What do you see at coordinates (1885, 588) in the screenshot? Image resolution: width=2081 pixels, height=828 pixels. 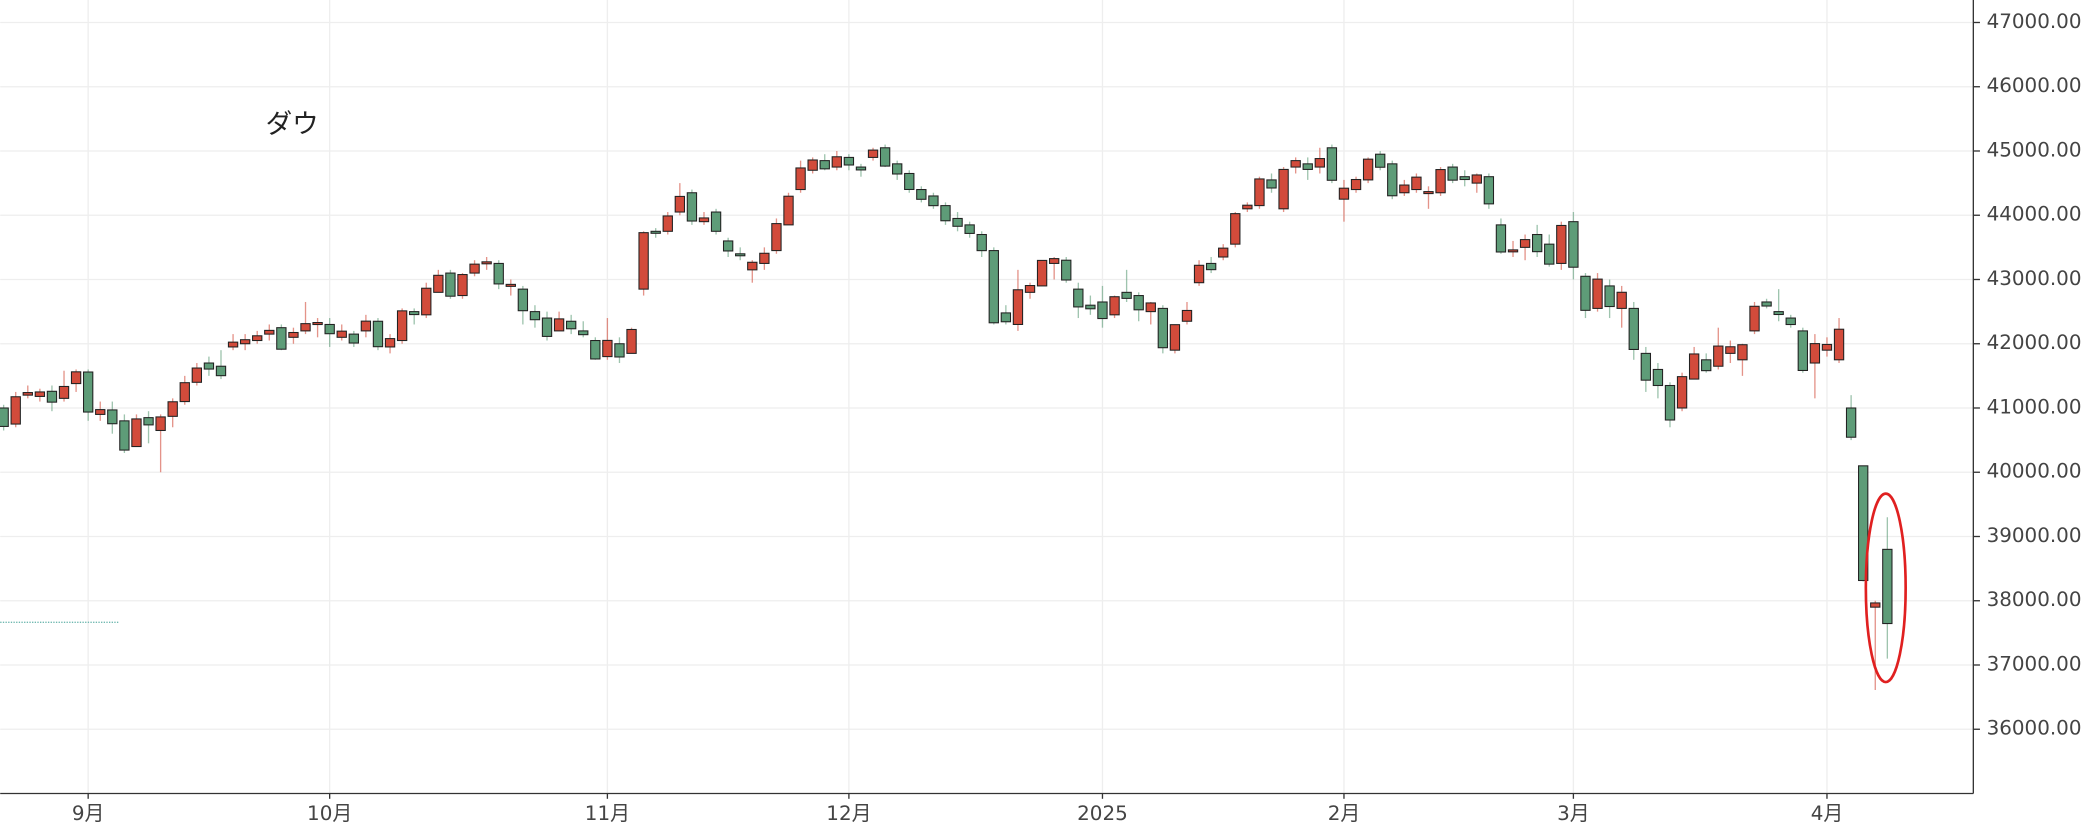 I see `highlight-ellipse` at bounding box center [1885, 588].